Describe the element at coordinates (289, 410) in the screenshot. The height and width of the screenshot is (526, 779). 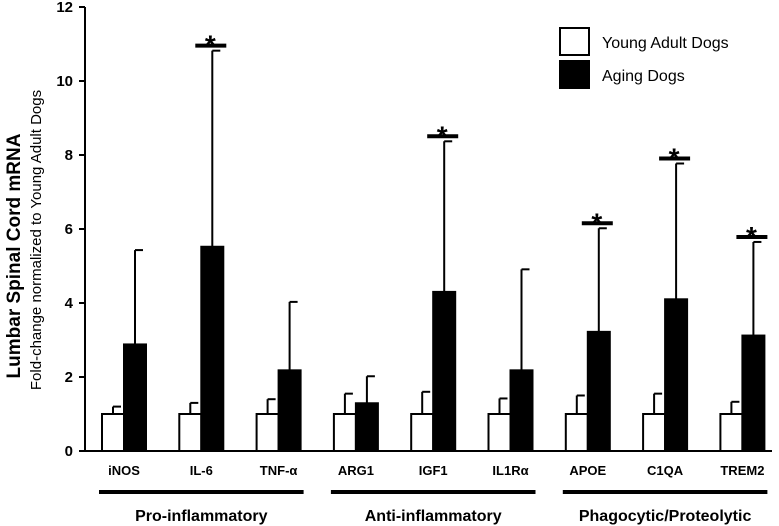
I see `bar-aging-TNF-α` at that location.